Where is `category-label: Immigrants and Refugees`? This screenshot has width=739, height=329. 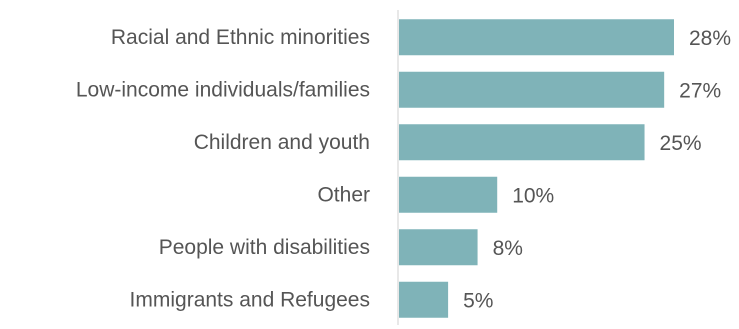
category-label: Immigrants and Refugees is located at coordinates (250, 299).